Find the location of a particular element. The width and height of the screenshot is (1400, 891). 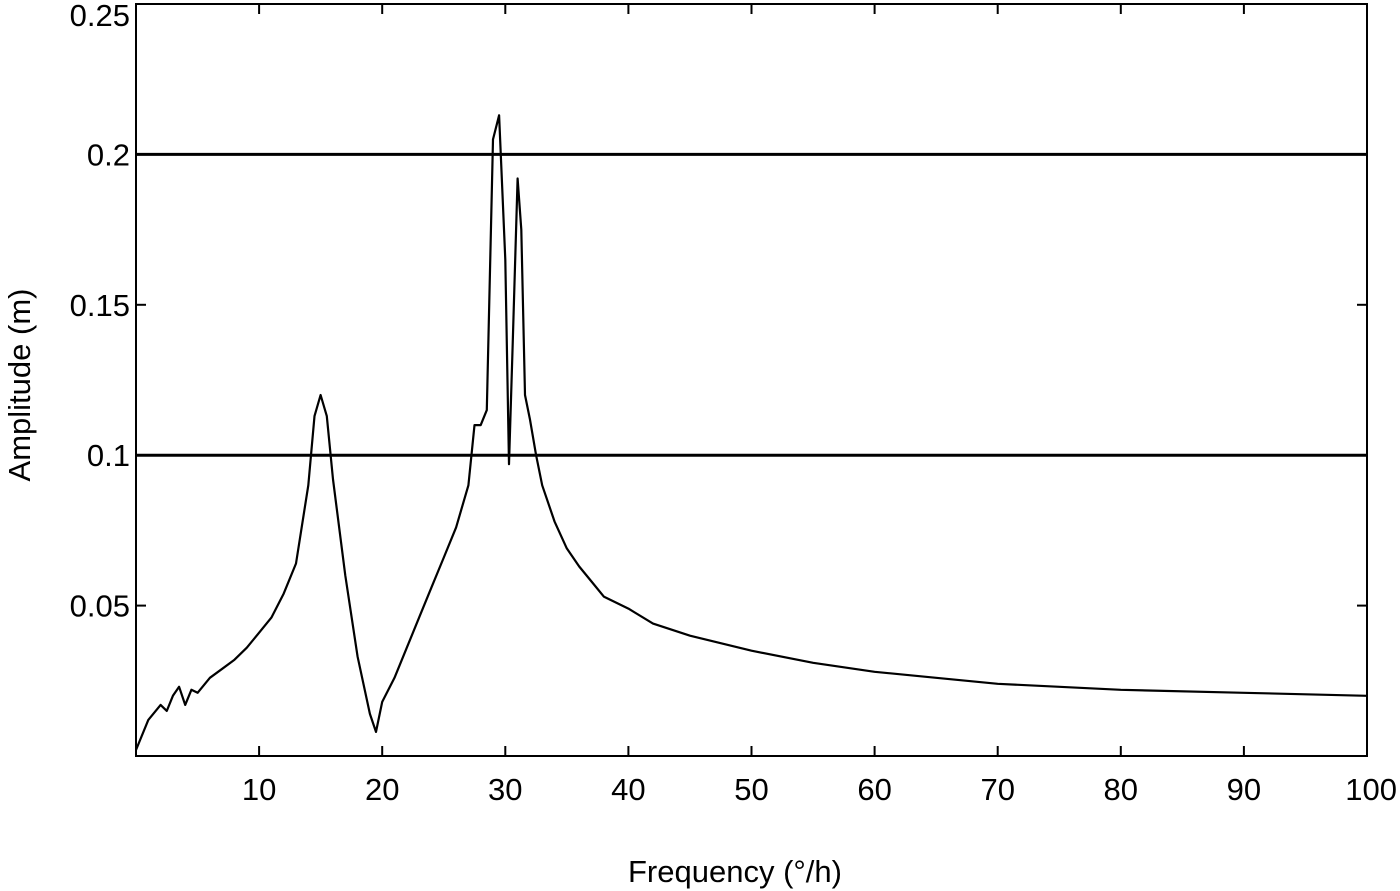

x-tick-label: 10 is located at coordinates (259, 789).